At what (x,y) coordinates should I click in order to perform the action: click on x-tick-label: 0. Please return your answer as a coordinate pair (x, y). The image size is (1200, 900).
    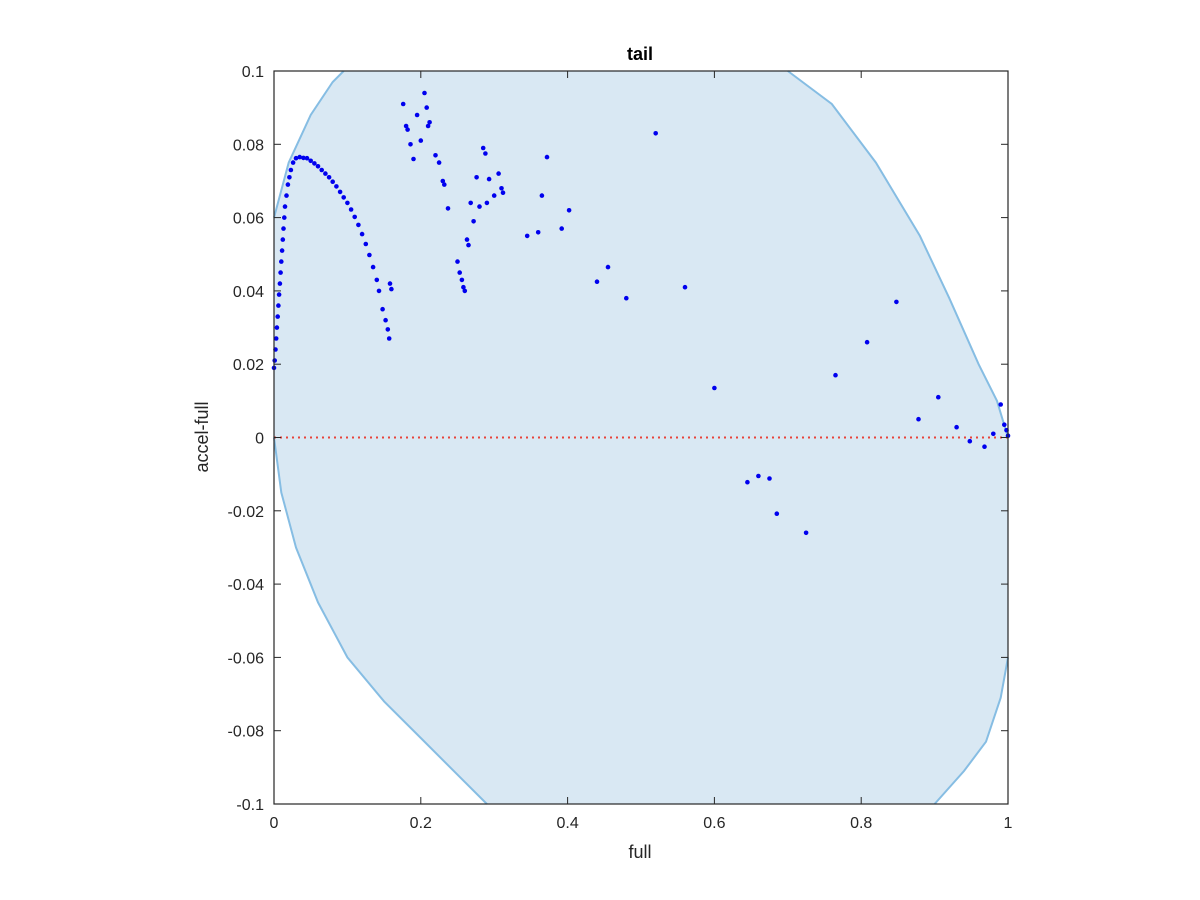
    Looking at the image, I should click on (274, 823).